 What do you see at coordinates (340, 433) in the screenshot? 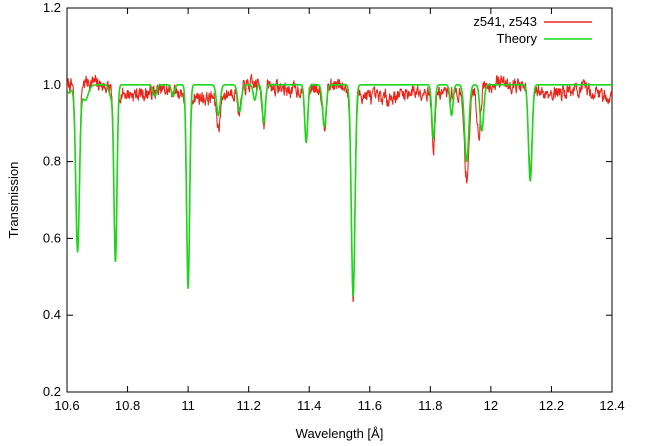
I see `x-axis-label: Wavelength [Å]` at bounding box center [340, 433].